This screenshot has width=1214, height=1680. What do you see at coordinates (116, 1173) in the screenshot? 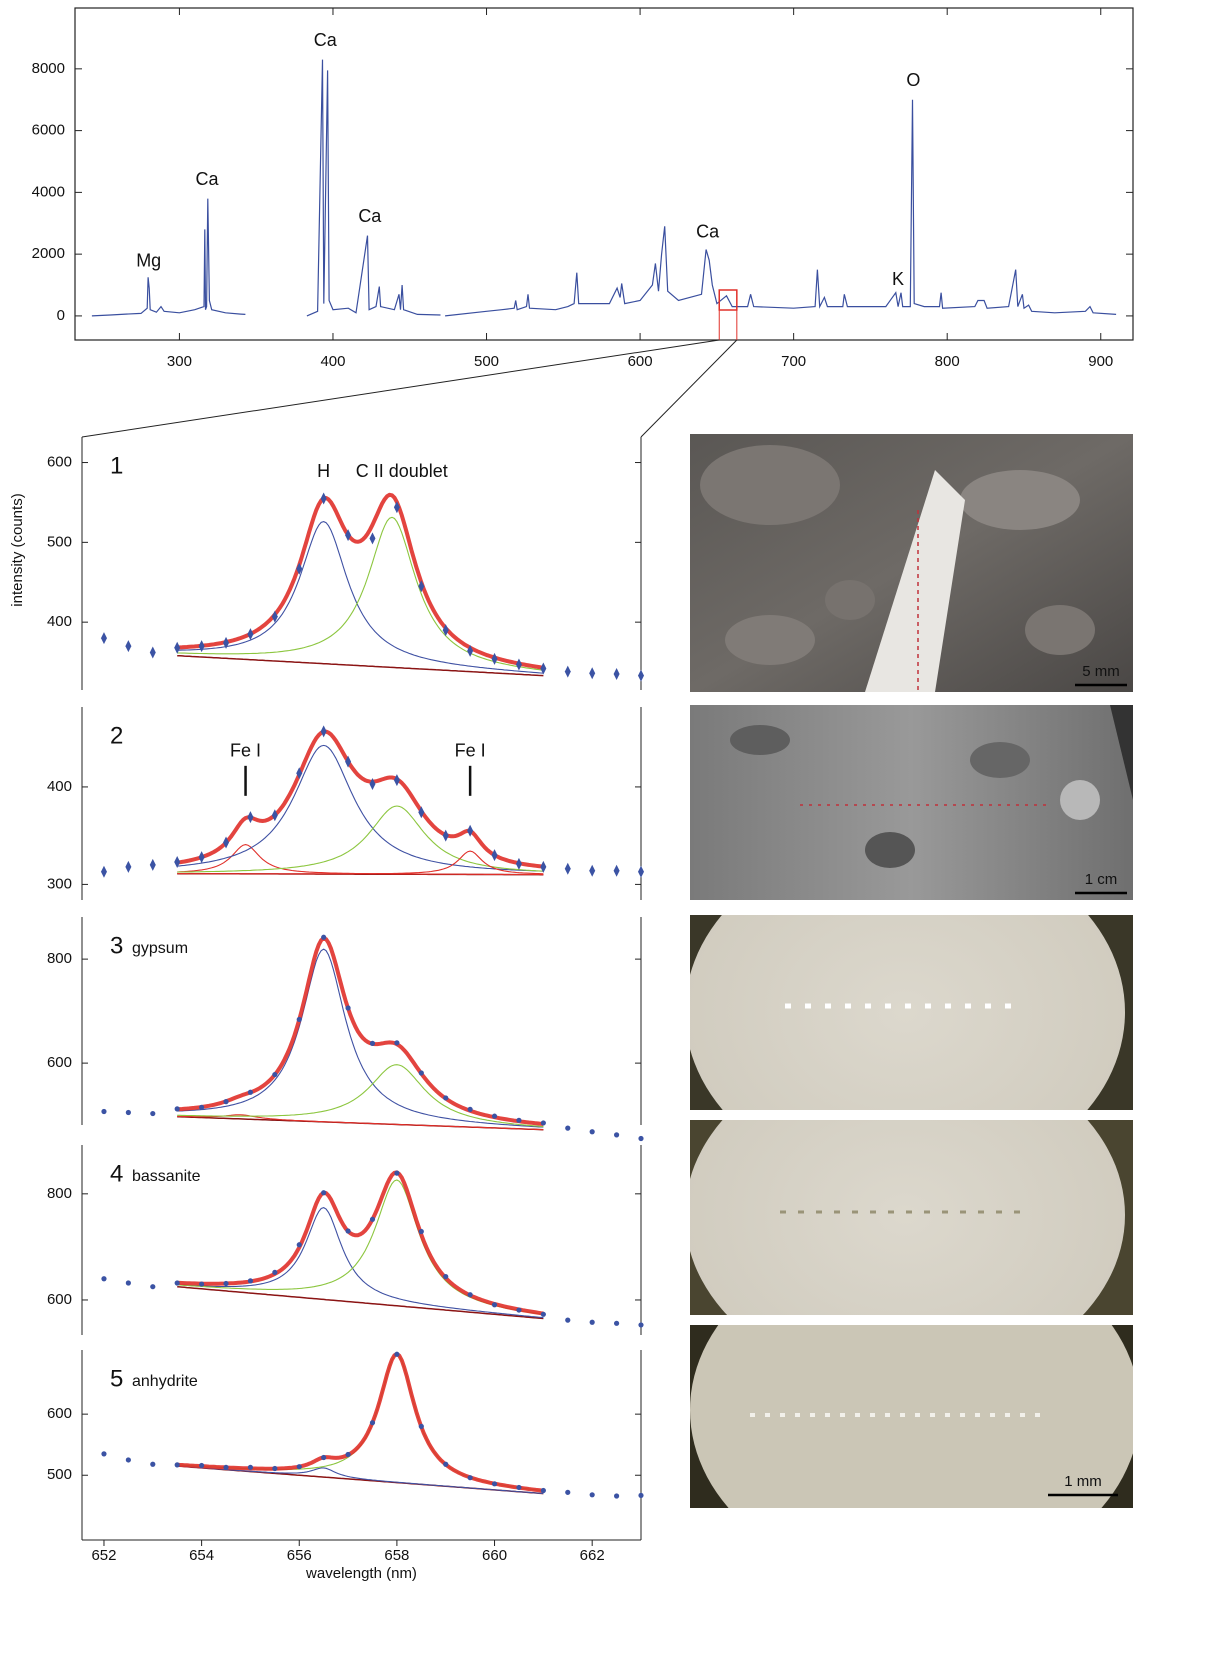
I see `panel-number: 4` at bounding box center [116, 1173].